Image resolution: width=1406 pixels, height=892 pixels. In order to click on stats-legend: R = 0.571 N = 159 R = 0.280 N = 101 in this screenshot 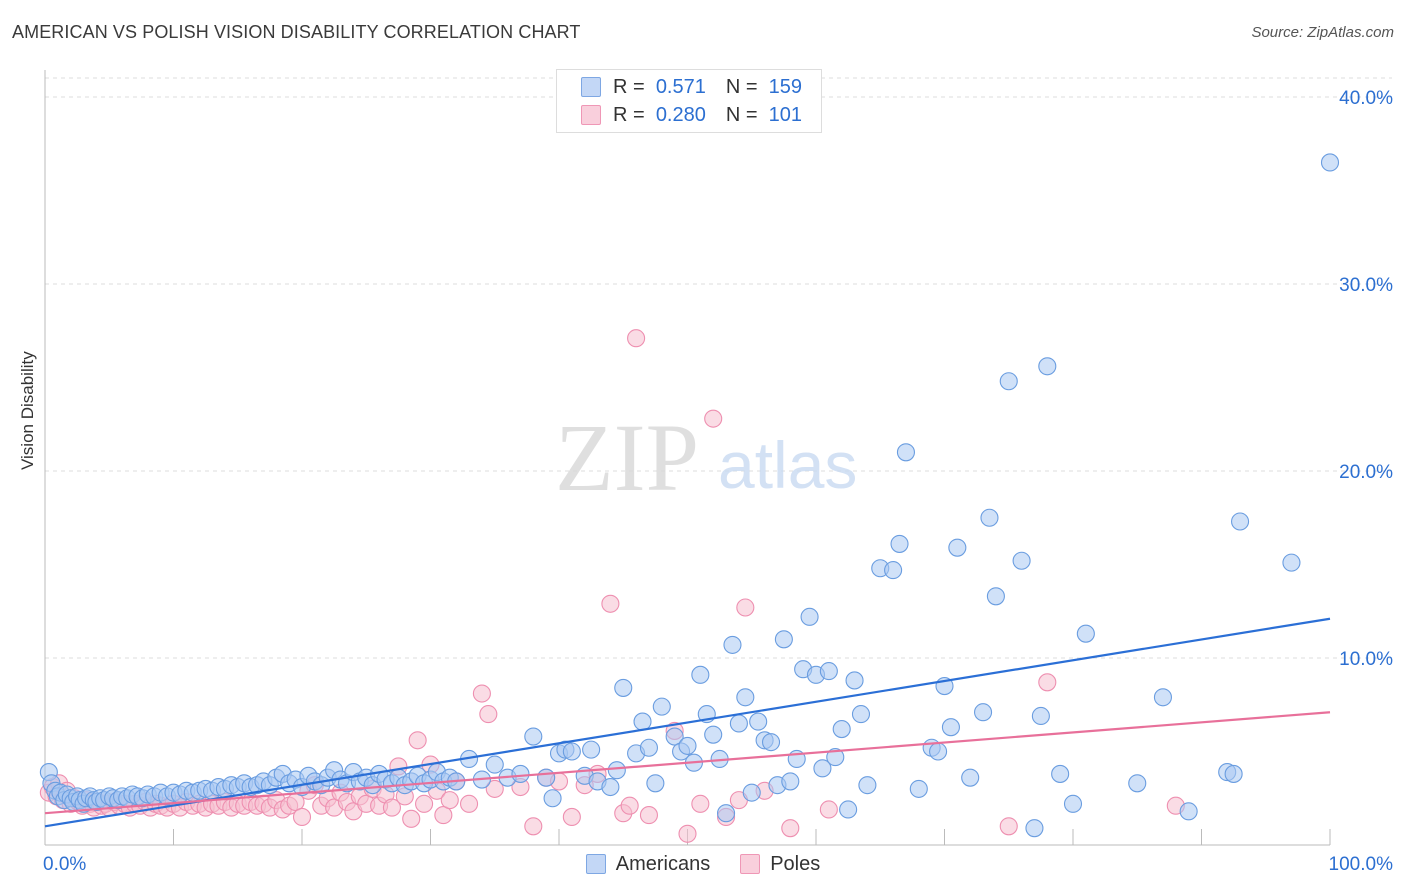, I will do `click(689, 101)`.